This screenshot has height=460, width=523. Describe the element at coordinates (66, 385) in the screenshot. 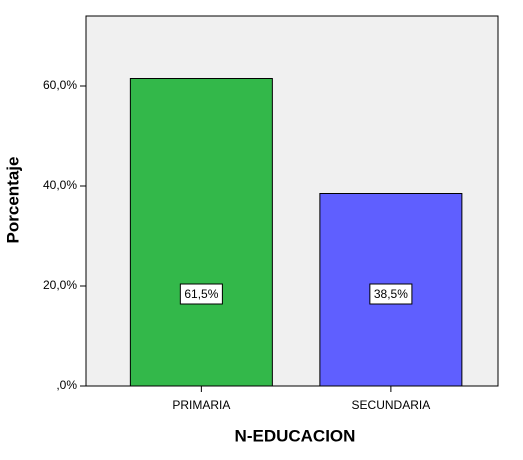

I see `y-tick-label: ,0%` at that location.